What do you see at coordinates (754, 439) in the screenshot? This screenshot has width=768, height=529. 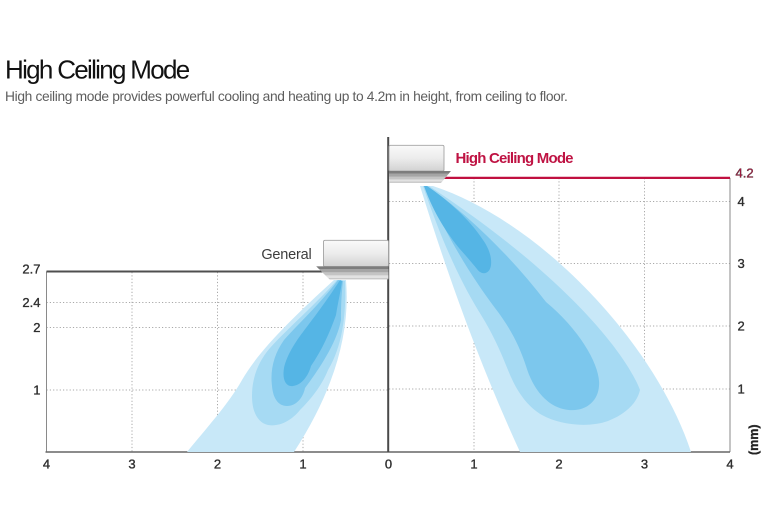 I see `svg-text: (mm)` at bounding box center [754, 439].